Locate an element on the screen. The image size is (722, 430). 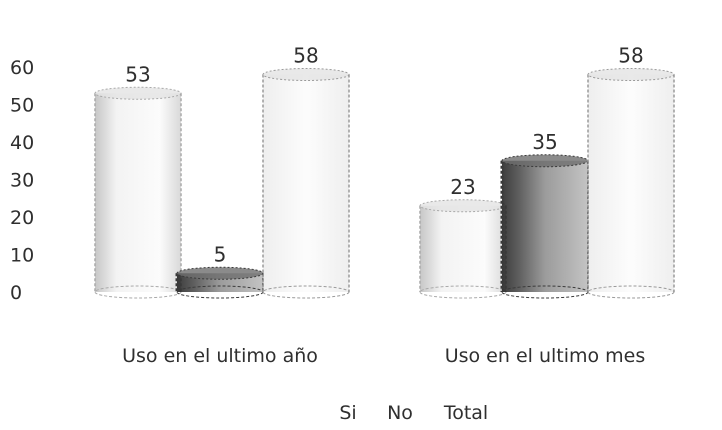
legend: Si No Total is located at coordinates (413, 413).